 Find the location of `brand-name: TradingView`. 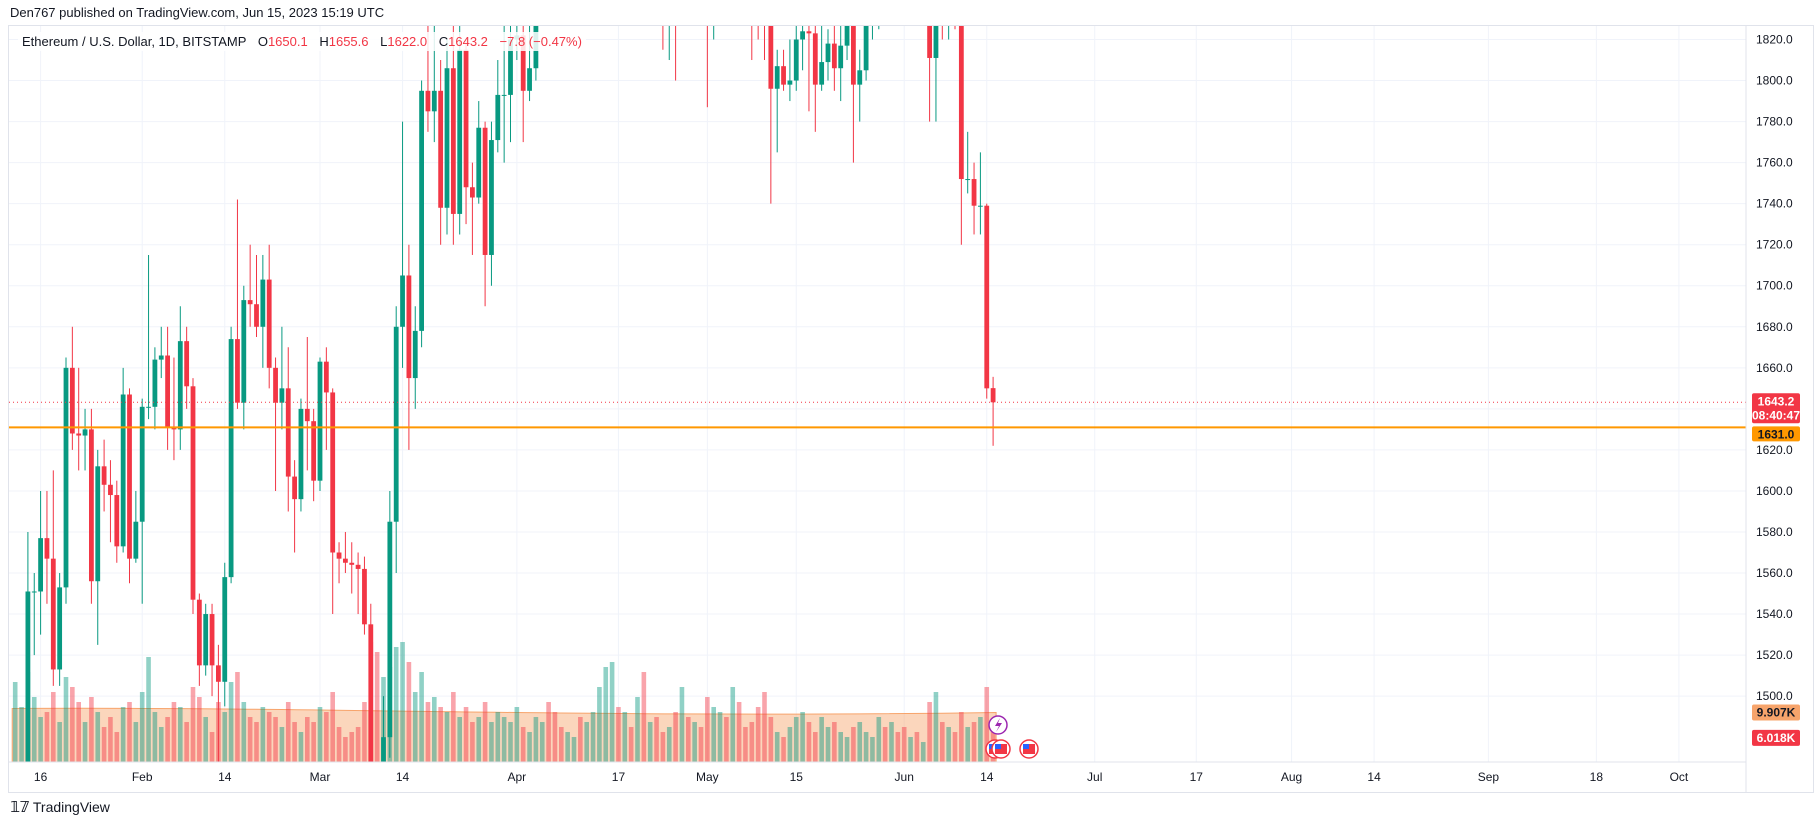

brand-name: TradingView is located at coordinates (71, 807).